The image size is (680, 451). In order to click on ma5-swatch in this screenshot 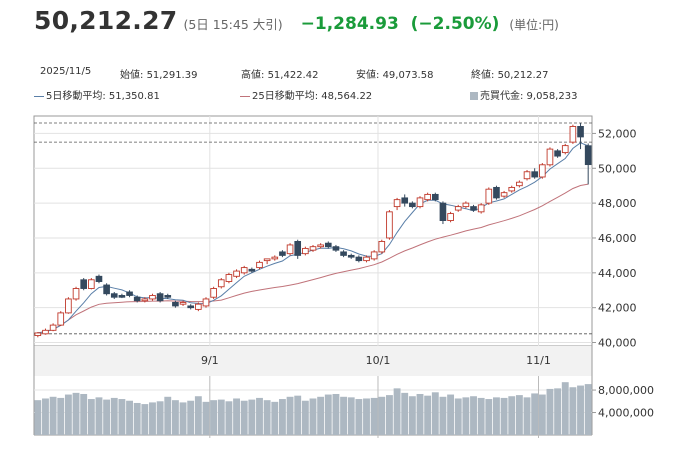, I will do `click(39, 96)`.